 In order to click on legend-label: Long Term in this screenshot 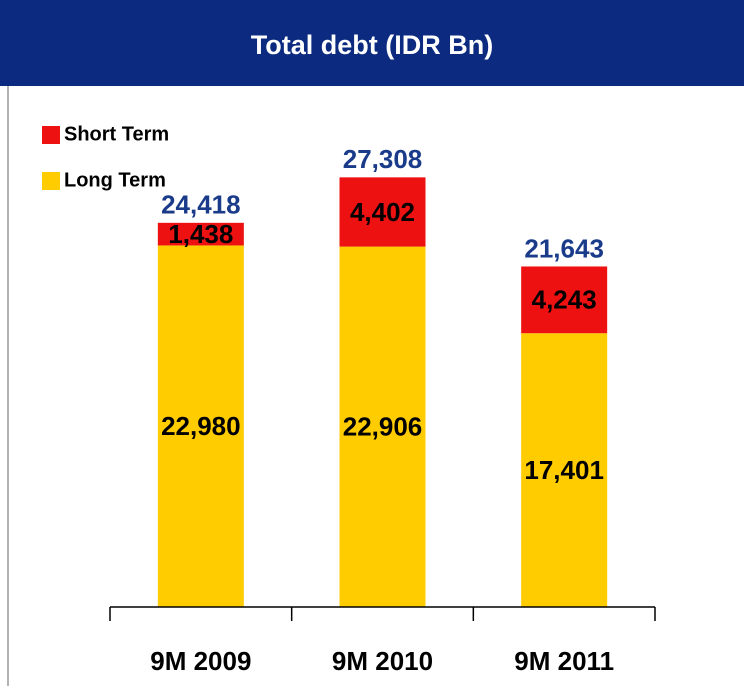, I will do `click(115, 180)`.